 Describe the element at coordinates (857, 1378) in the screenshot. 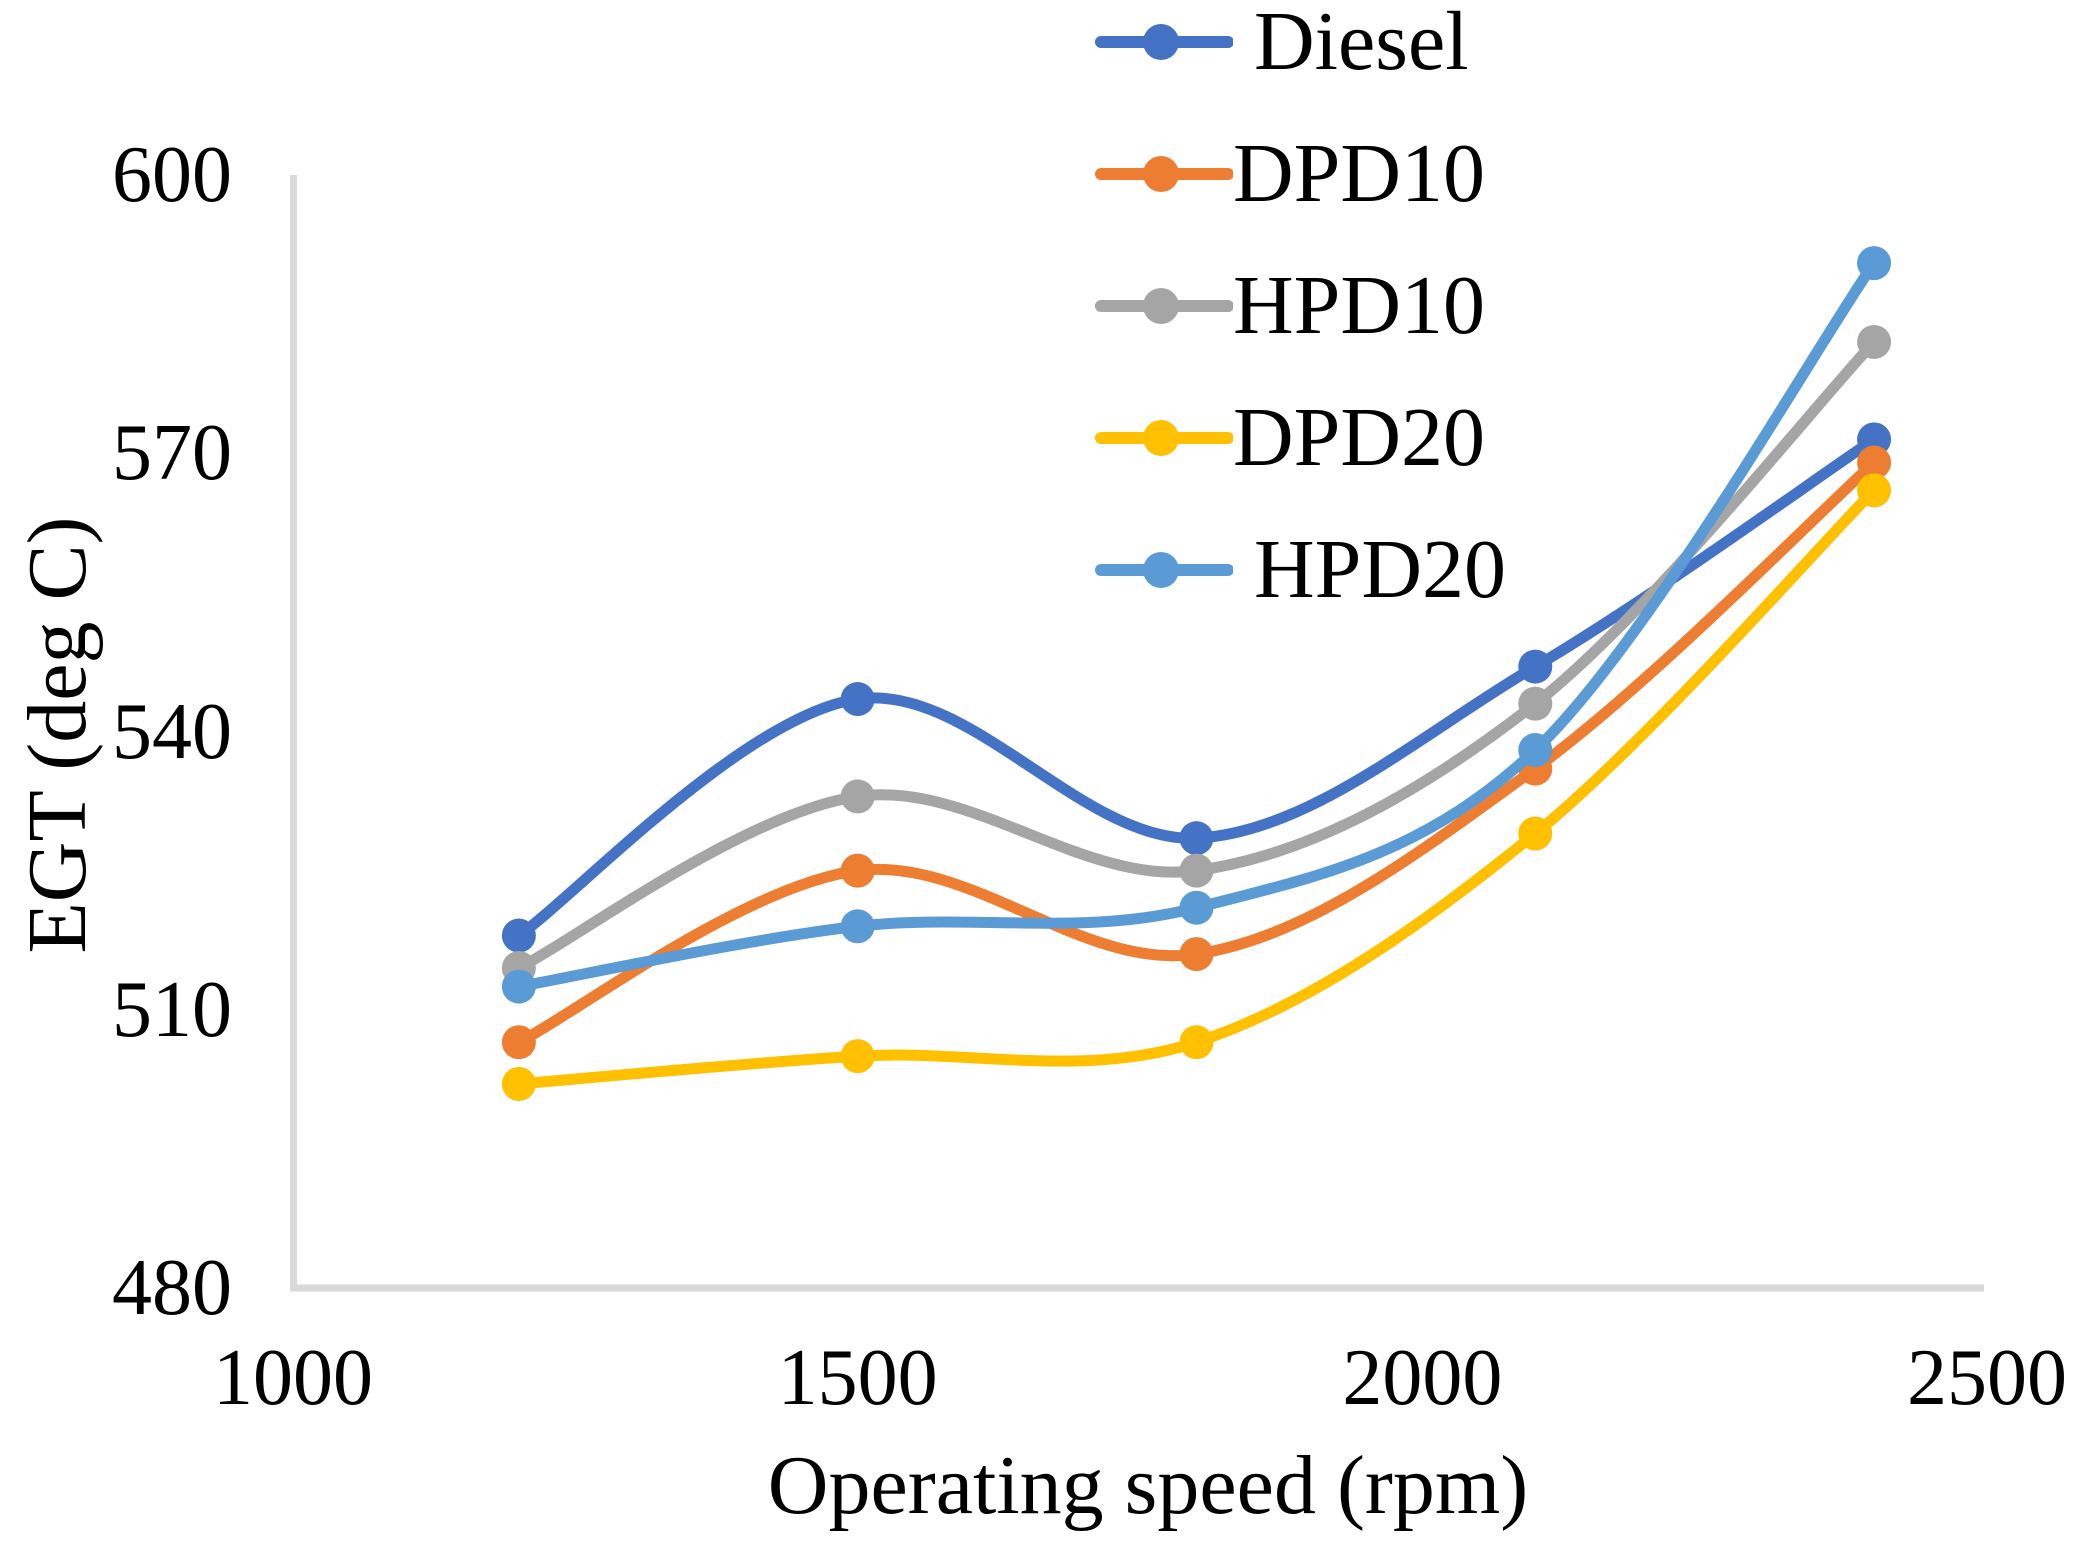

I see `x-tick-label-1500: 1500` at that location.